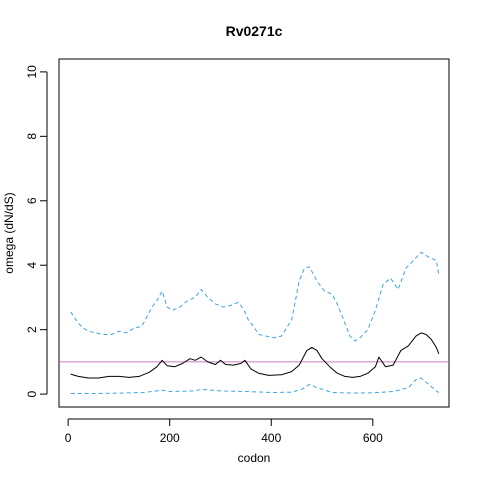  What do you see at coordinates (255, 296) in the screenshot?
I see `series-line-upper` at bounding box center [255, 296].